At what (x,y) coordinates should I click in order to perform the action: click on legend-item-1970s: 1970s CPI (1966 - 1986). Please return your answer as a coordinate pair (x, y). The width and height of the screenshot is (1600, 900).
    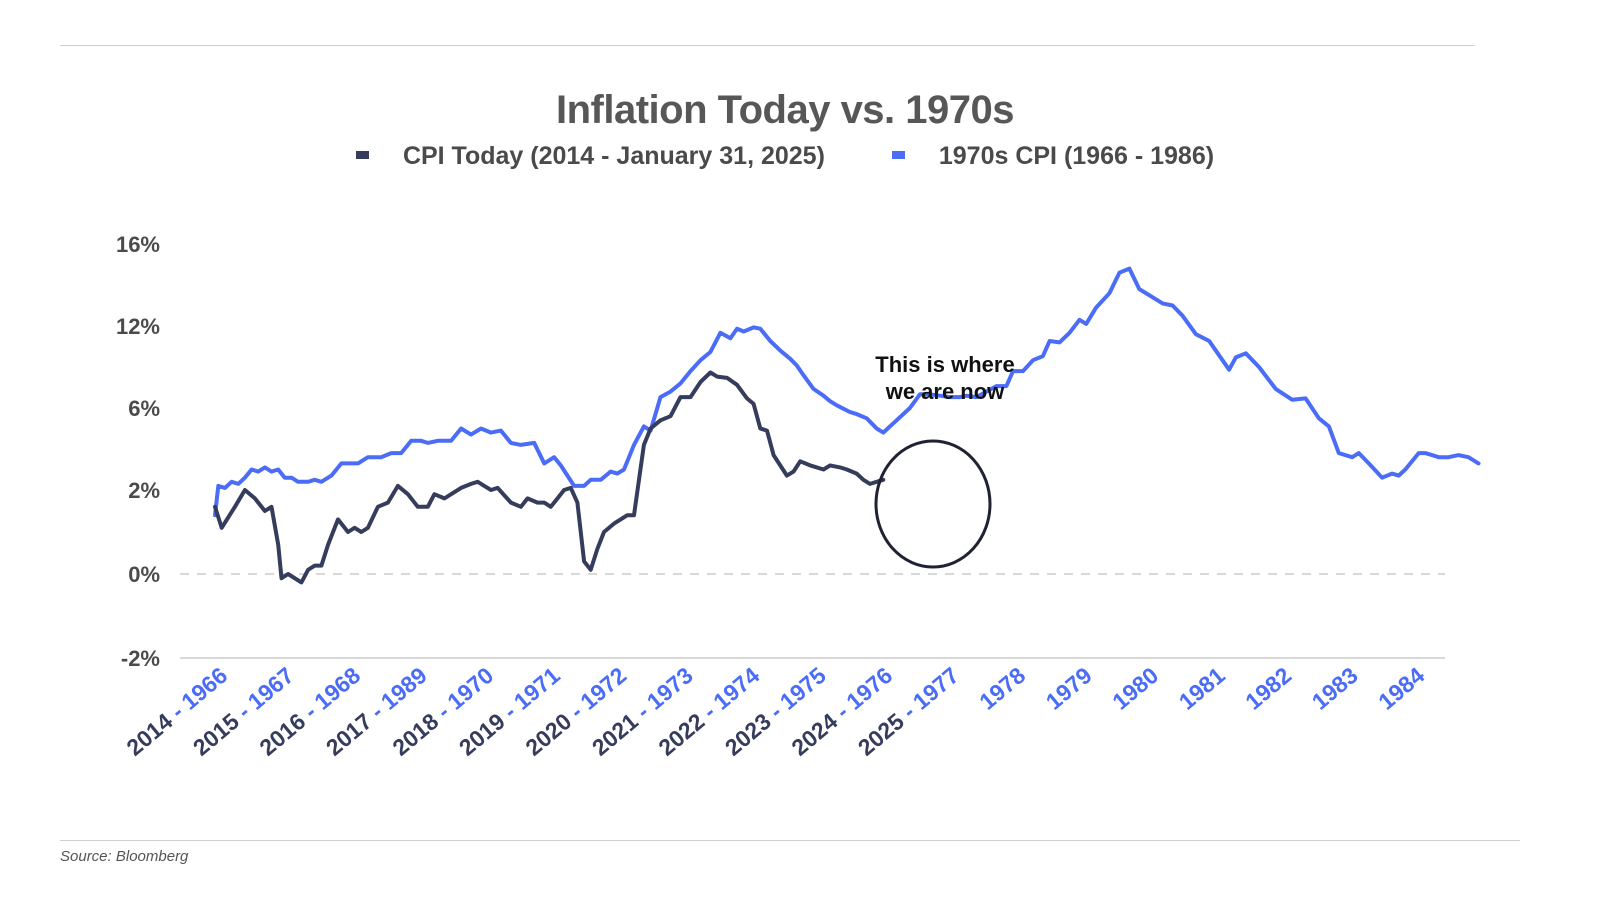
    Looking at the image, I should click on (1053, 156).